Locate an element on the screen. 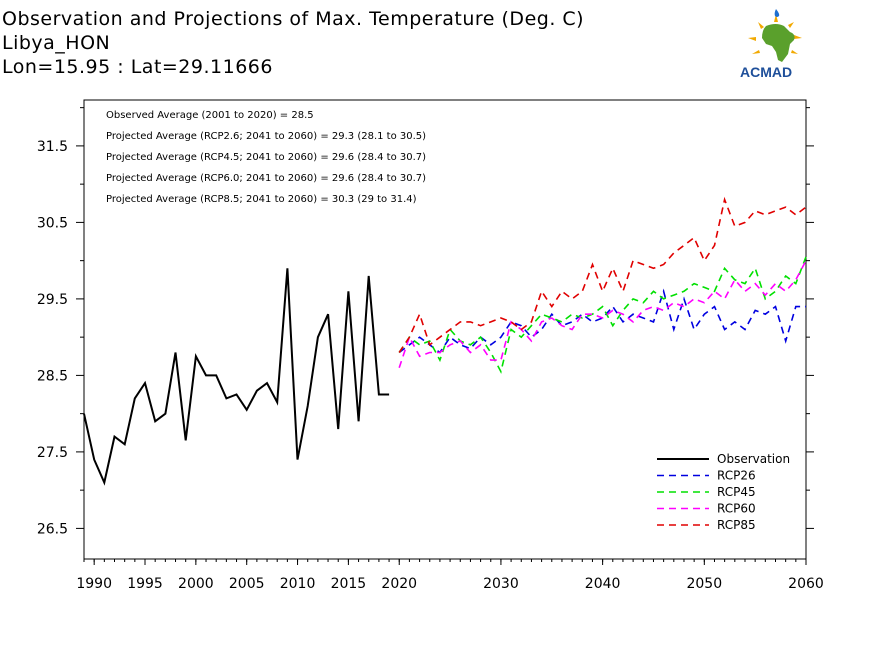  x-tick-label: 2005 is located at coordinates (247, 584).